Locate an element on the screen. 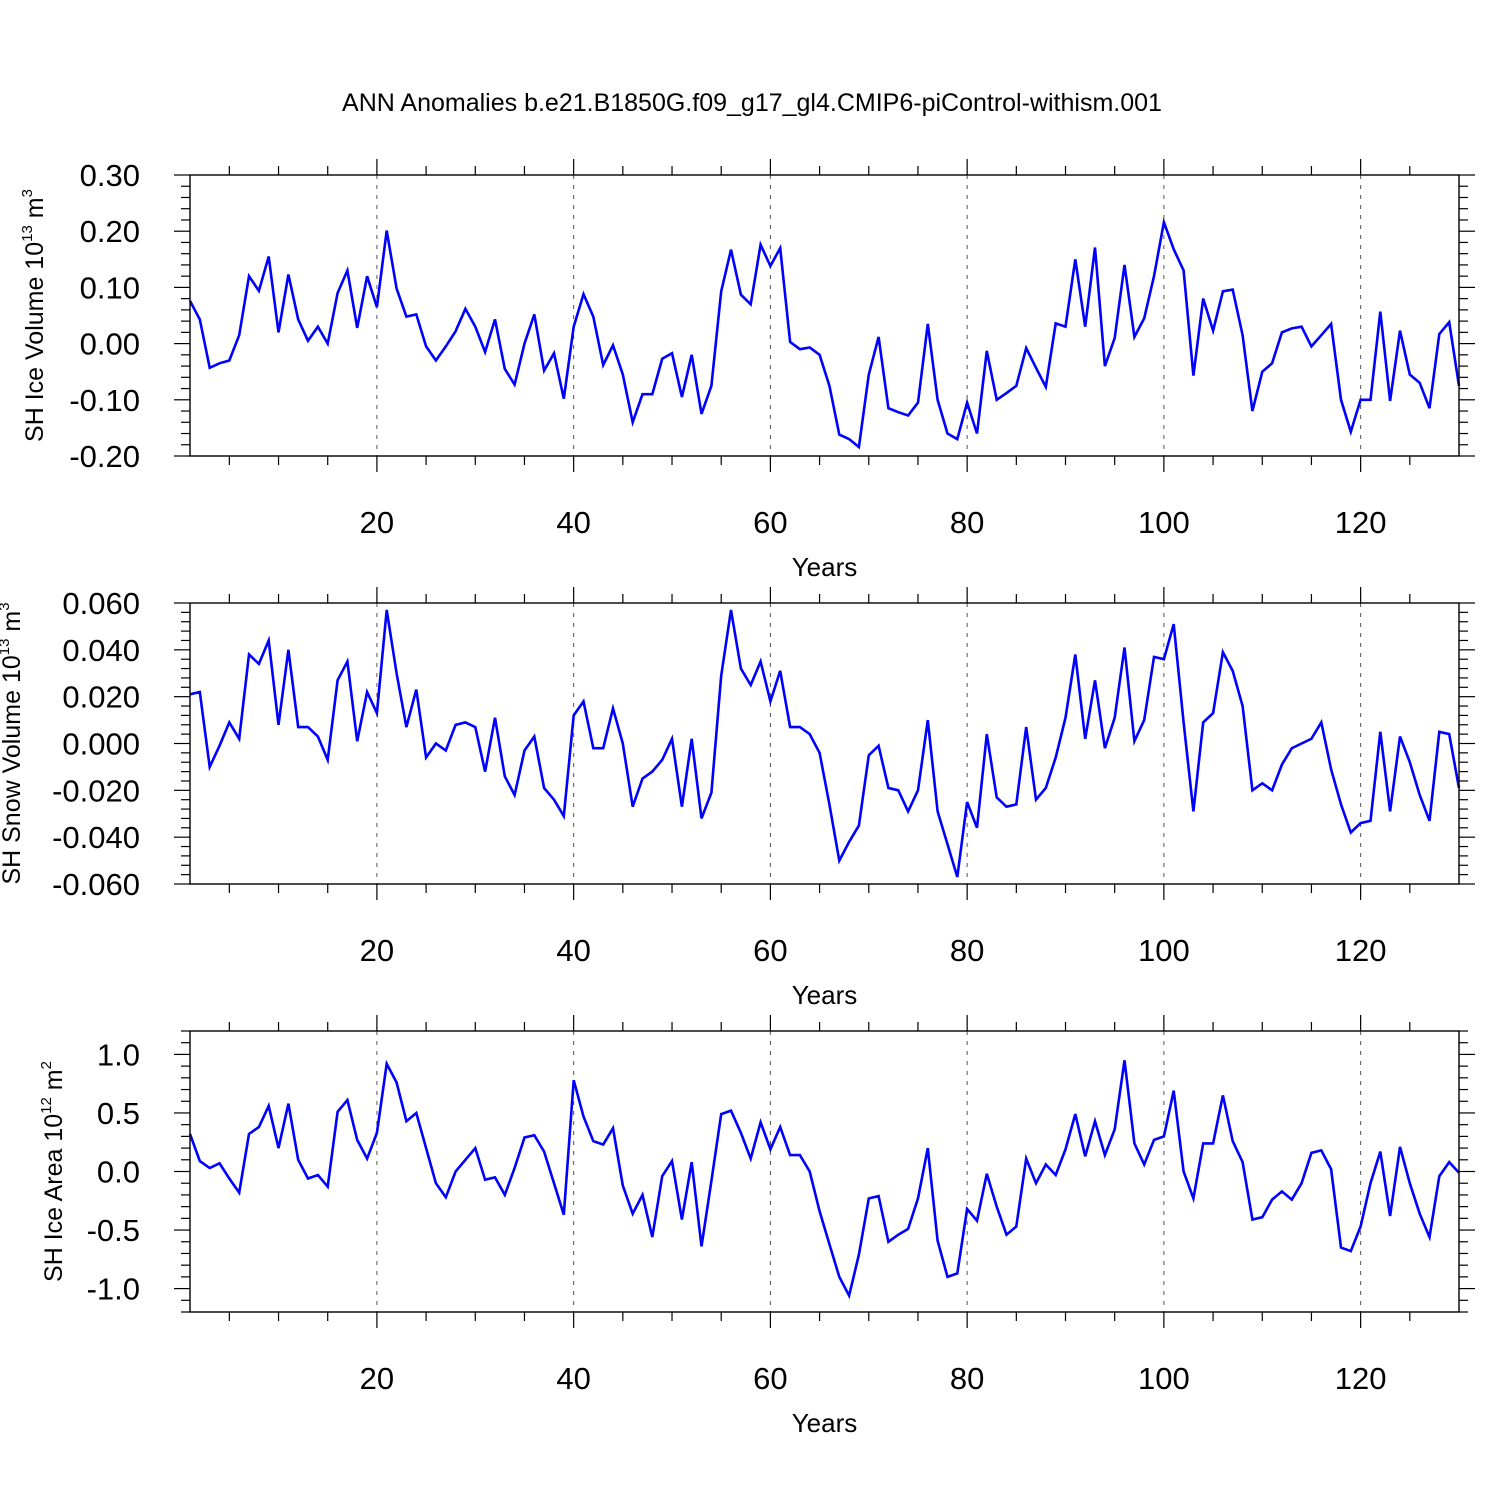 This screenshot has width=1500, height=1500. y-tick-label: -0.040 is located at coordinates (96, 837).